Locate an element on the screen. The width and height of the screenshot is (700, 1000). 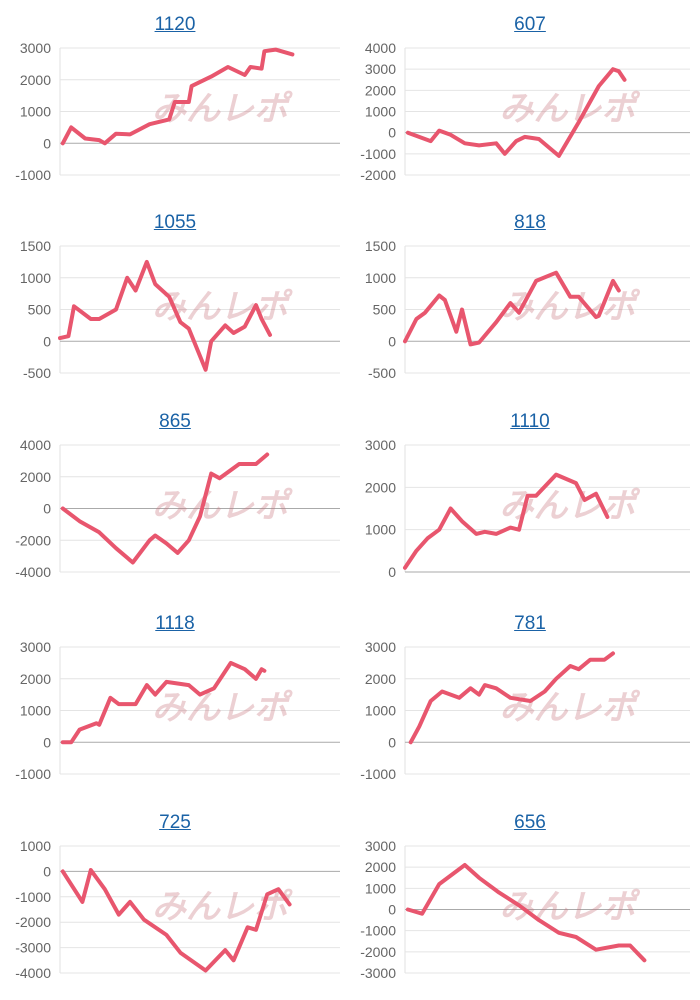
chart-panel: 4000 2000 0 -2000 -4000 みんレポ 865 is located at coordinates (175, 497).